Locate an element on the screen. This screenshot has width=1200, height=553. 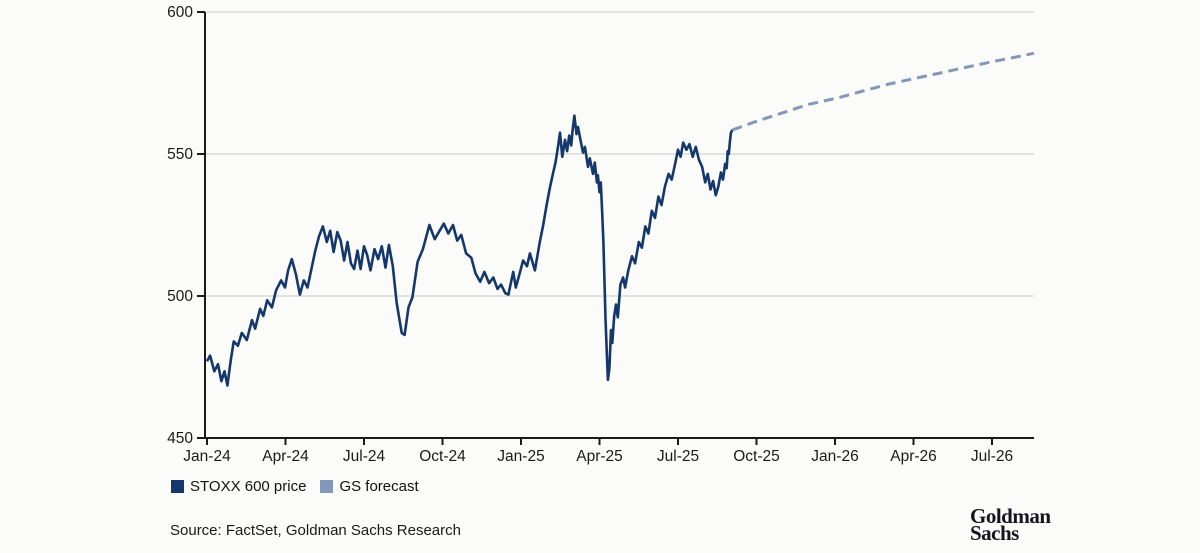
stoxx-600-price-swatch is located at coordinates (177, 486).